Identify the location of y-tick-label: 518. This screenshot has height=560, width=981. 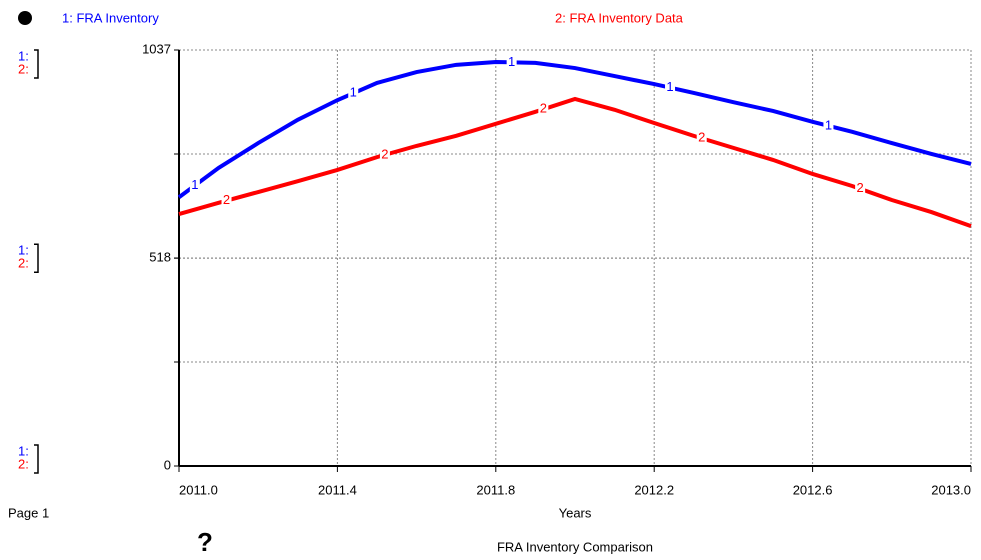
(160, 257).